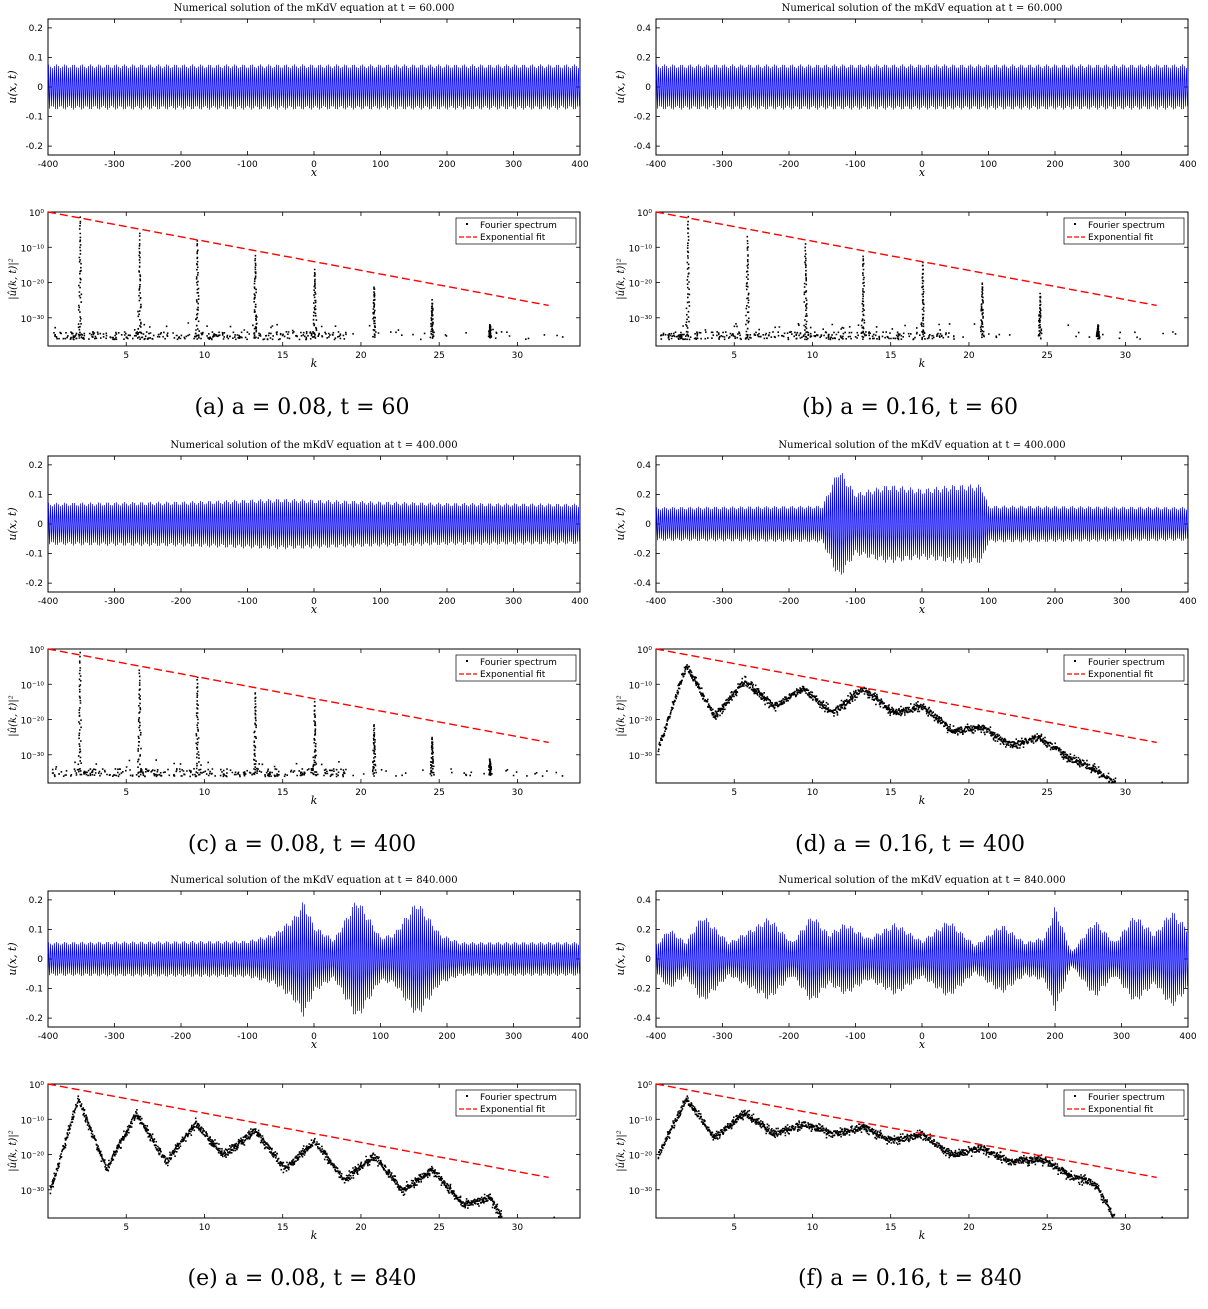 Image resolution: width=1208 pixels, height=1309 pixels. I want to click on spectrum-xtick-label: 5, so click(734, 793).